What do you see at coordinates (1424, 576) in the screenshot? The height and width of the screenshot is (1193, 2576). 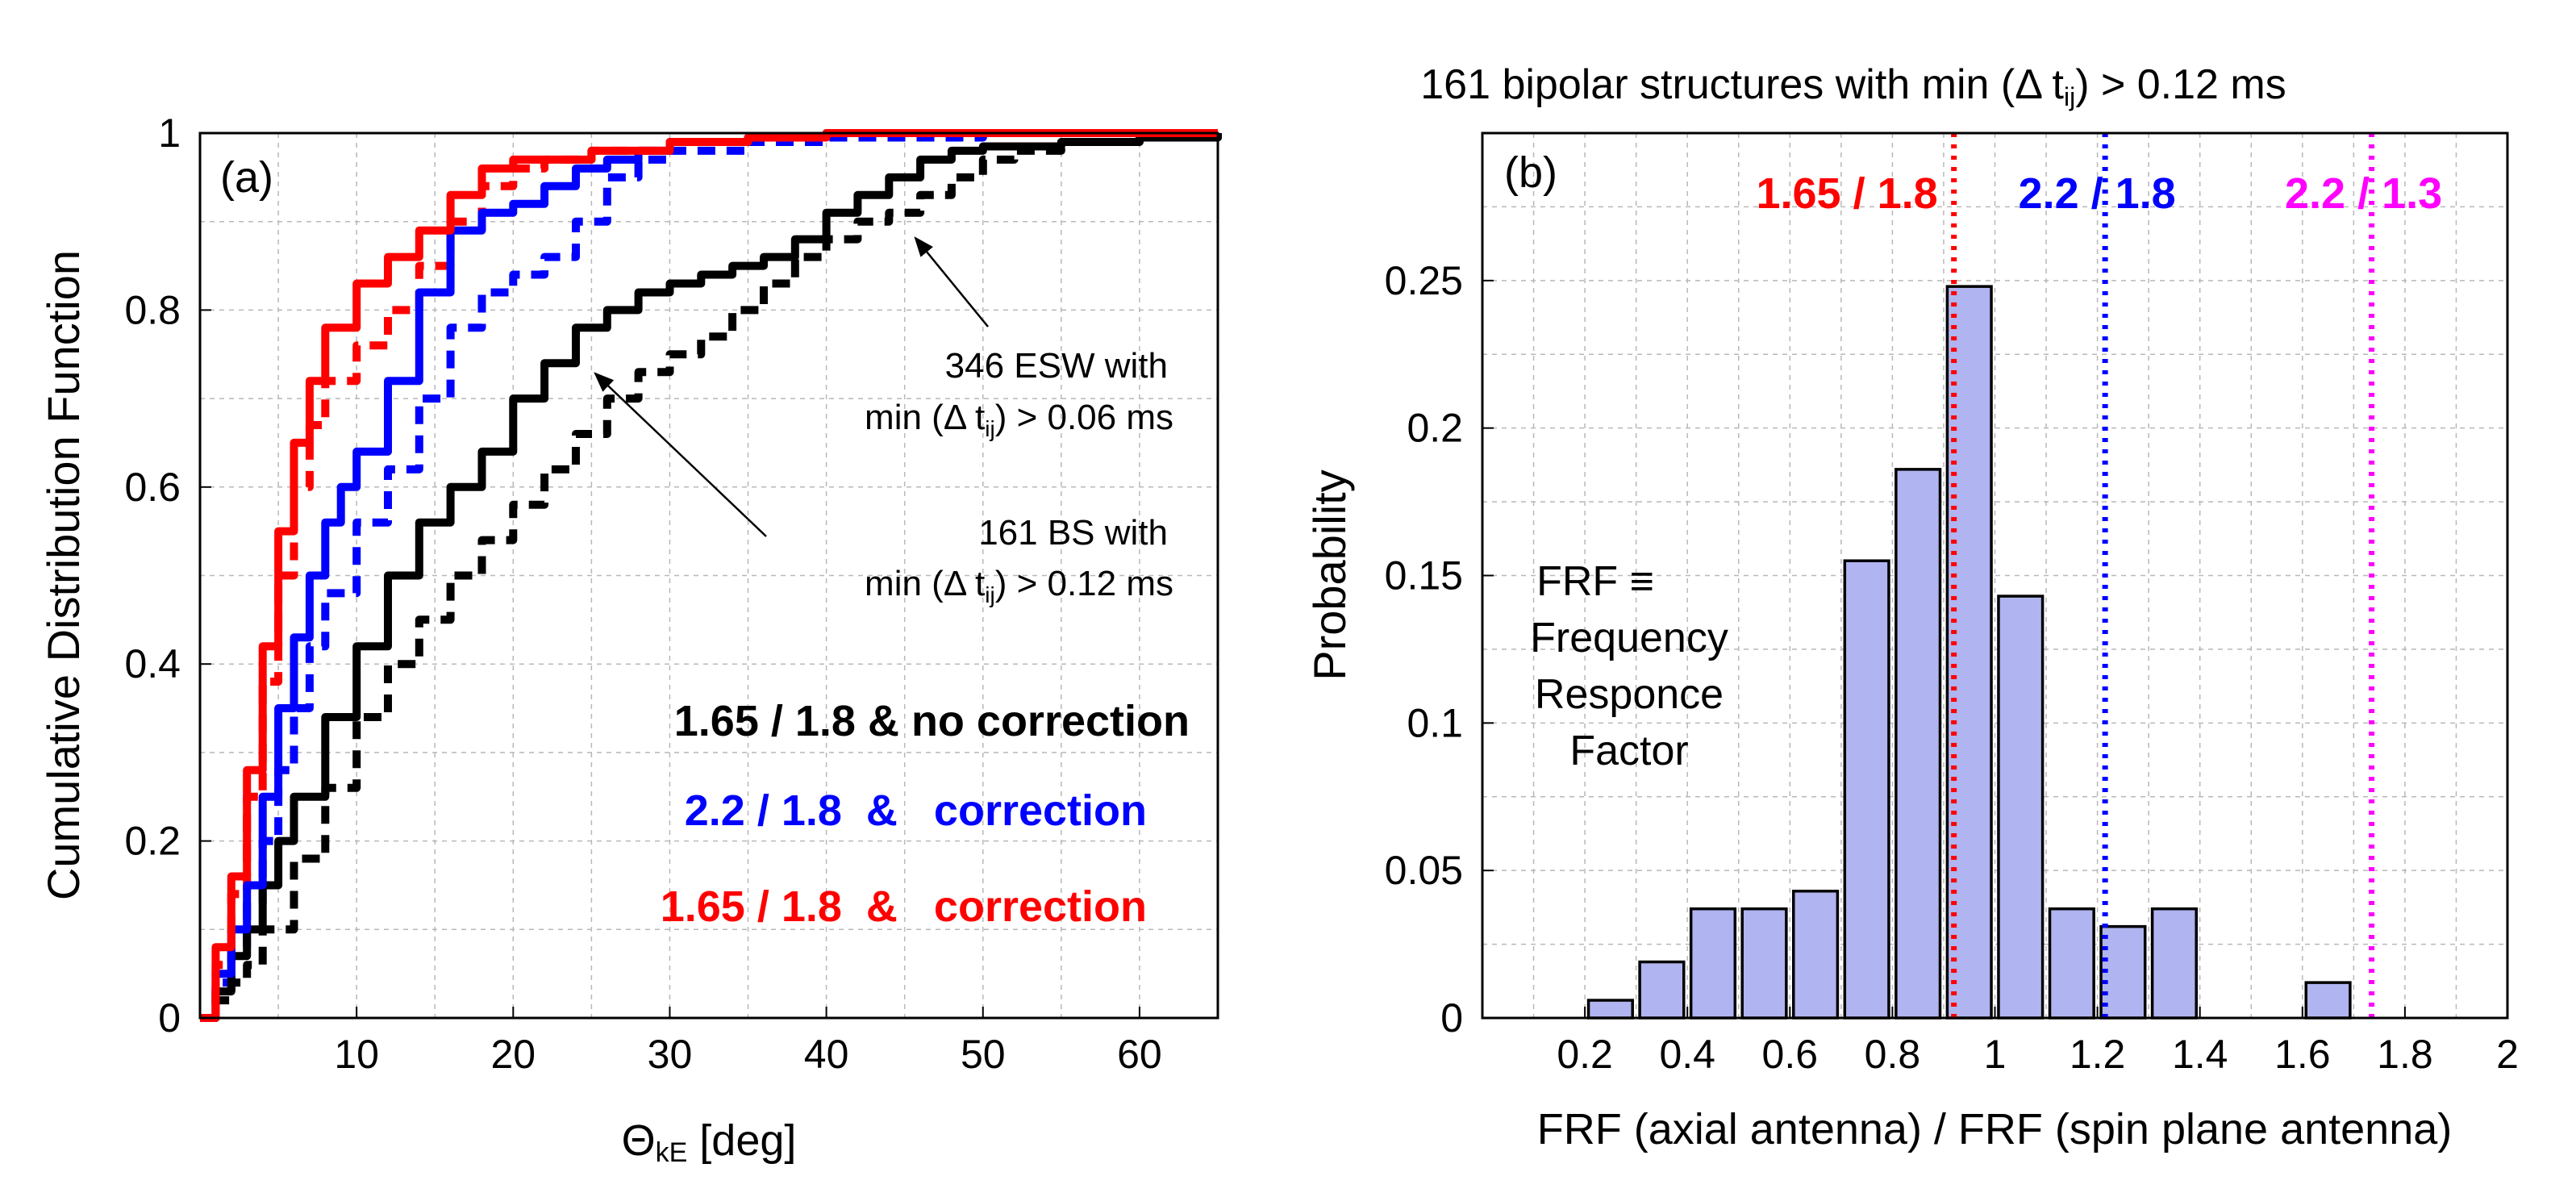 I see `panel-b-ytick-label: 0.15` at bounding box center [1424, 576].